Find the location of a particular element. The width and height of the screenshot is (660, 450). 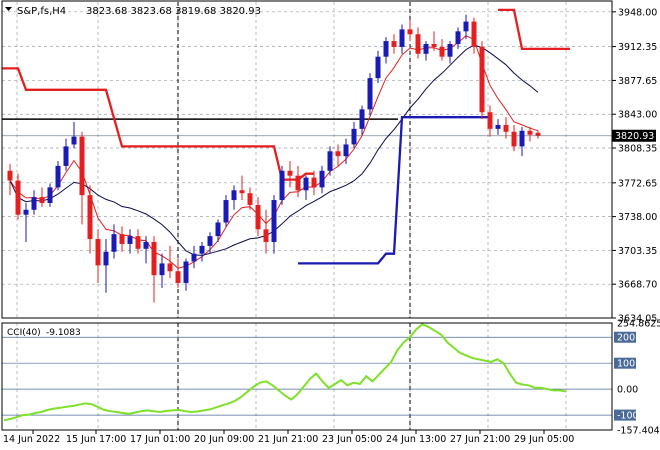

cci-scale-label: 0.00 is located at coordinates (627, 390).